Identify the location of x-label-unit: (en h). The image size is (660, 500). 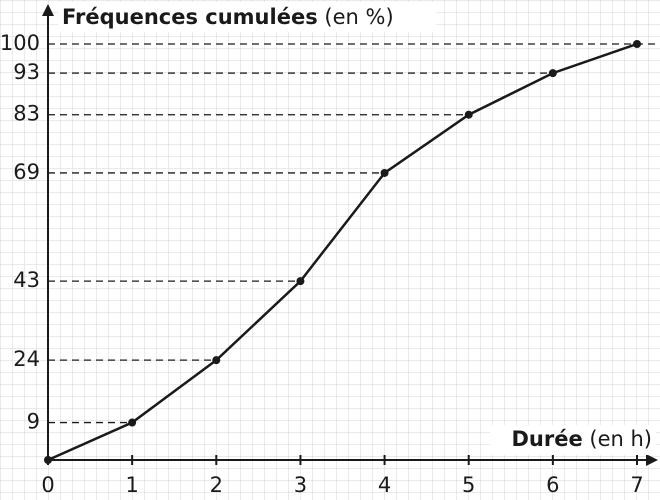
(620, 439).